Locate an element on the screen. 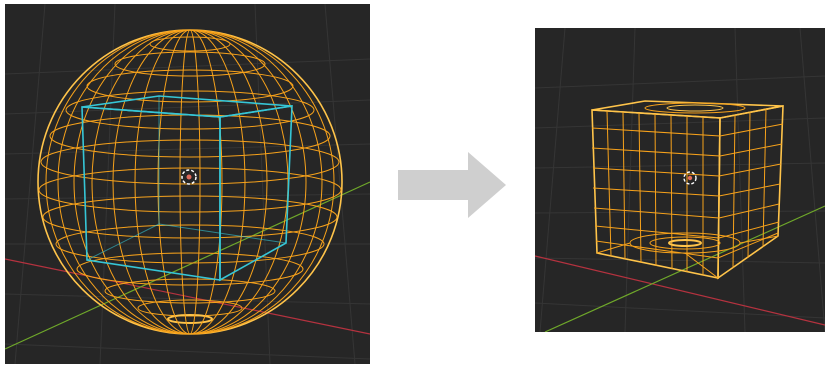 This screenshot has width=825, height=367. cube-cage is located at coordinates (187, 188).